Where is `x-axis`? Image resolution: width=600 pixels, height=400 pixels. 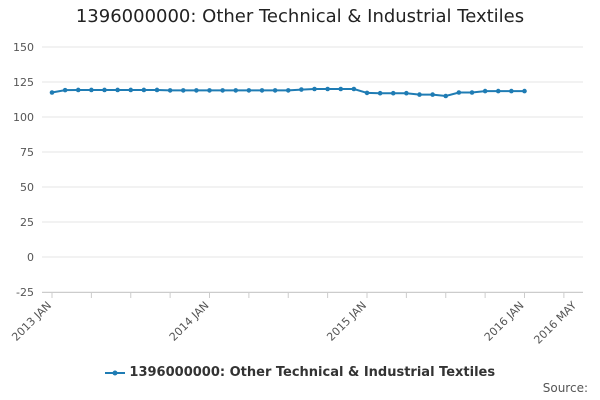
x-axis is located at coordinates (312, 295).